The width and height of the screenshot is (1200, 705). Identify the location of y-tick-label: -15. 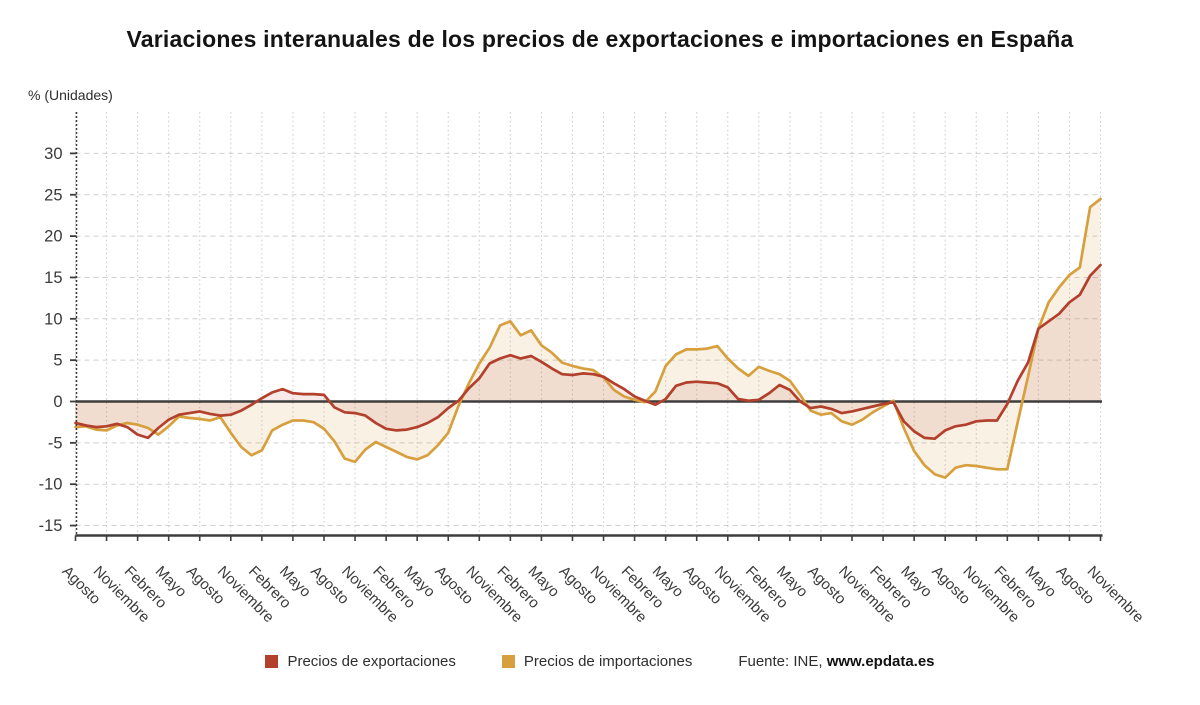
(51, 526).